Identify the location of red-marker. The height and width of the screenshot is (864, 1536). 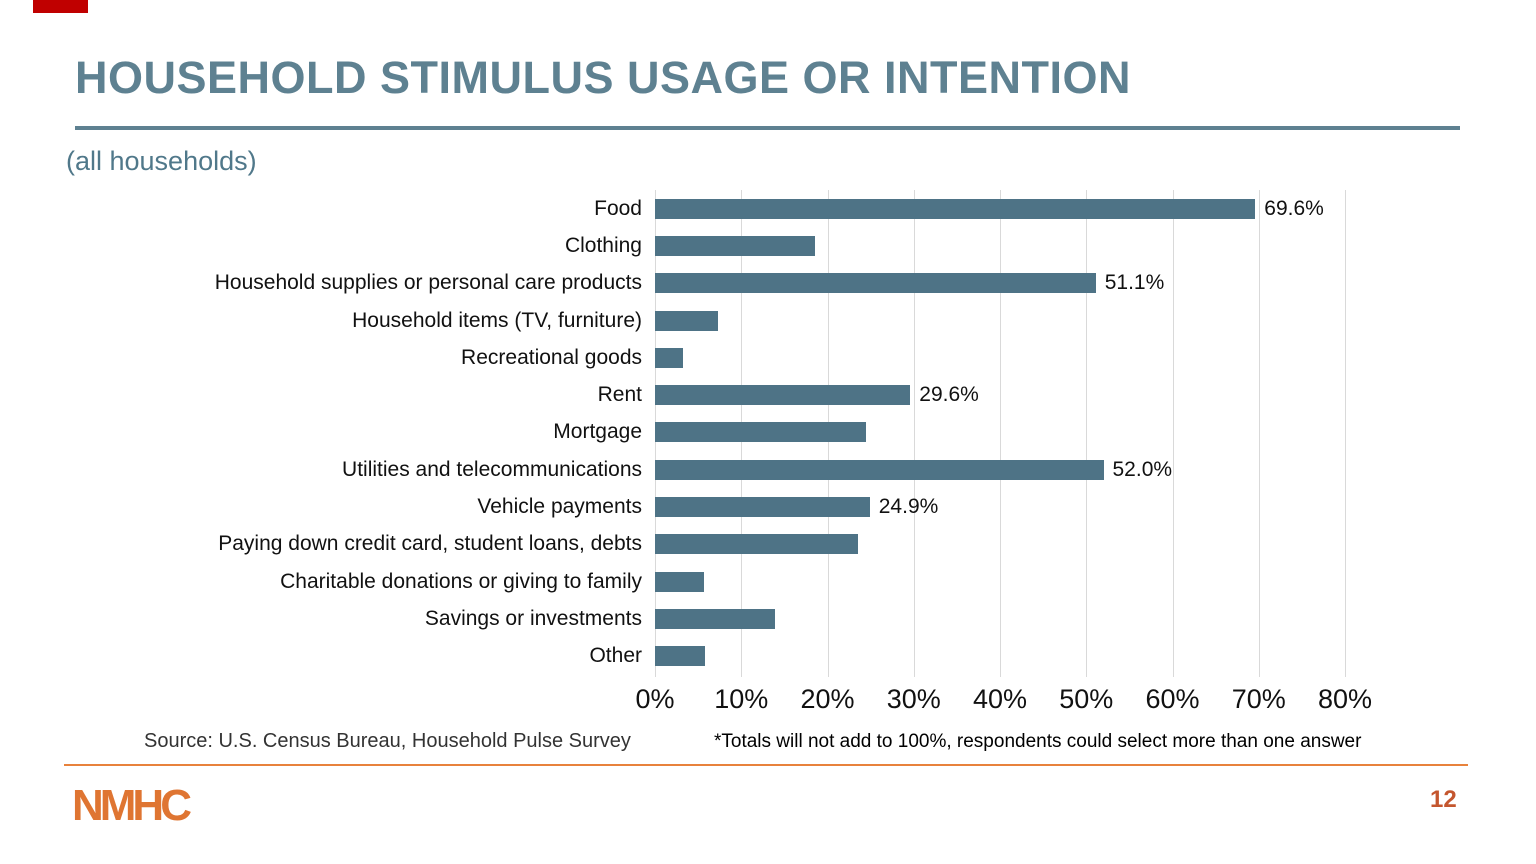
(60, 6).